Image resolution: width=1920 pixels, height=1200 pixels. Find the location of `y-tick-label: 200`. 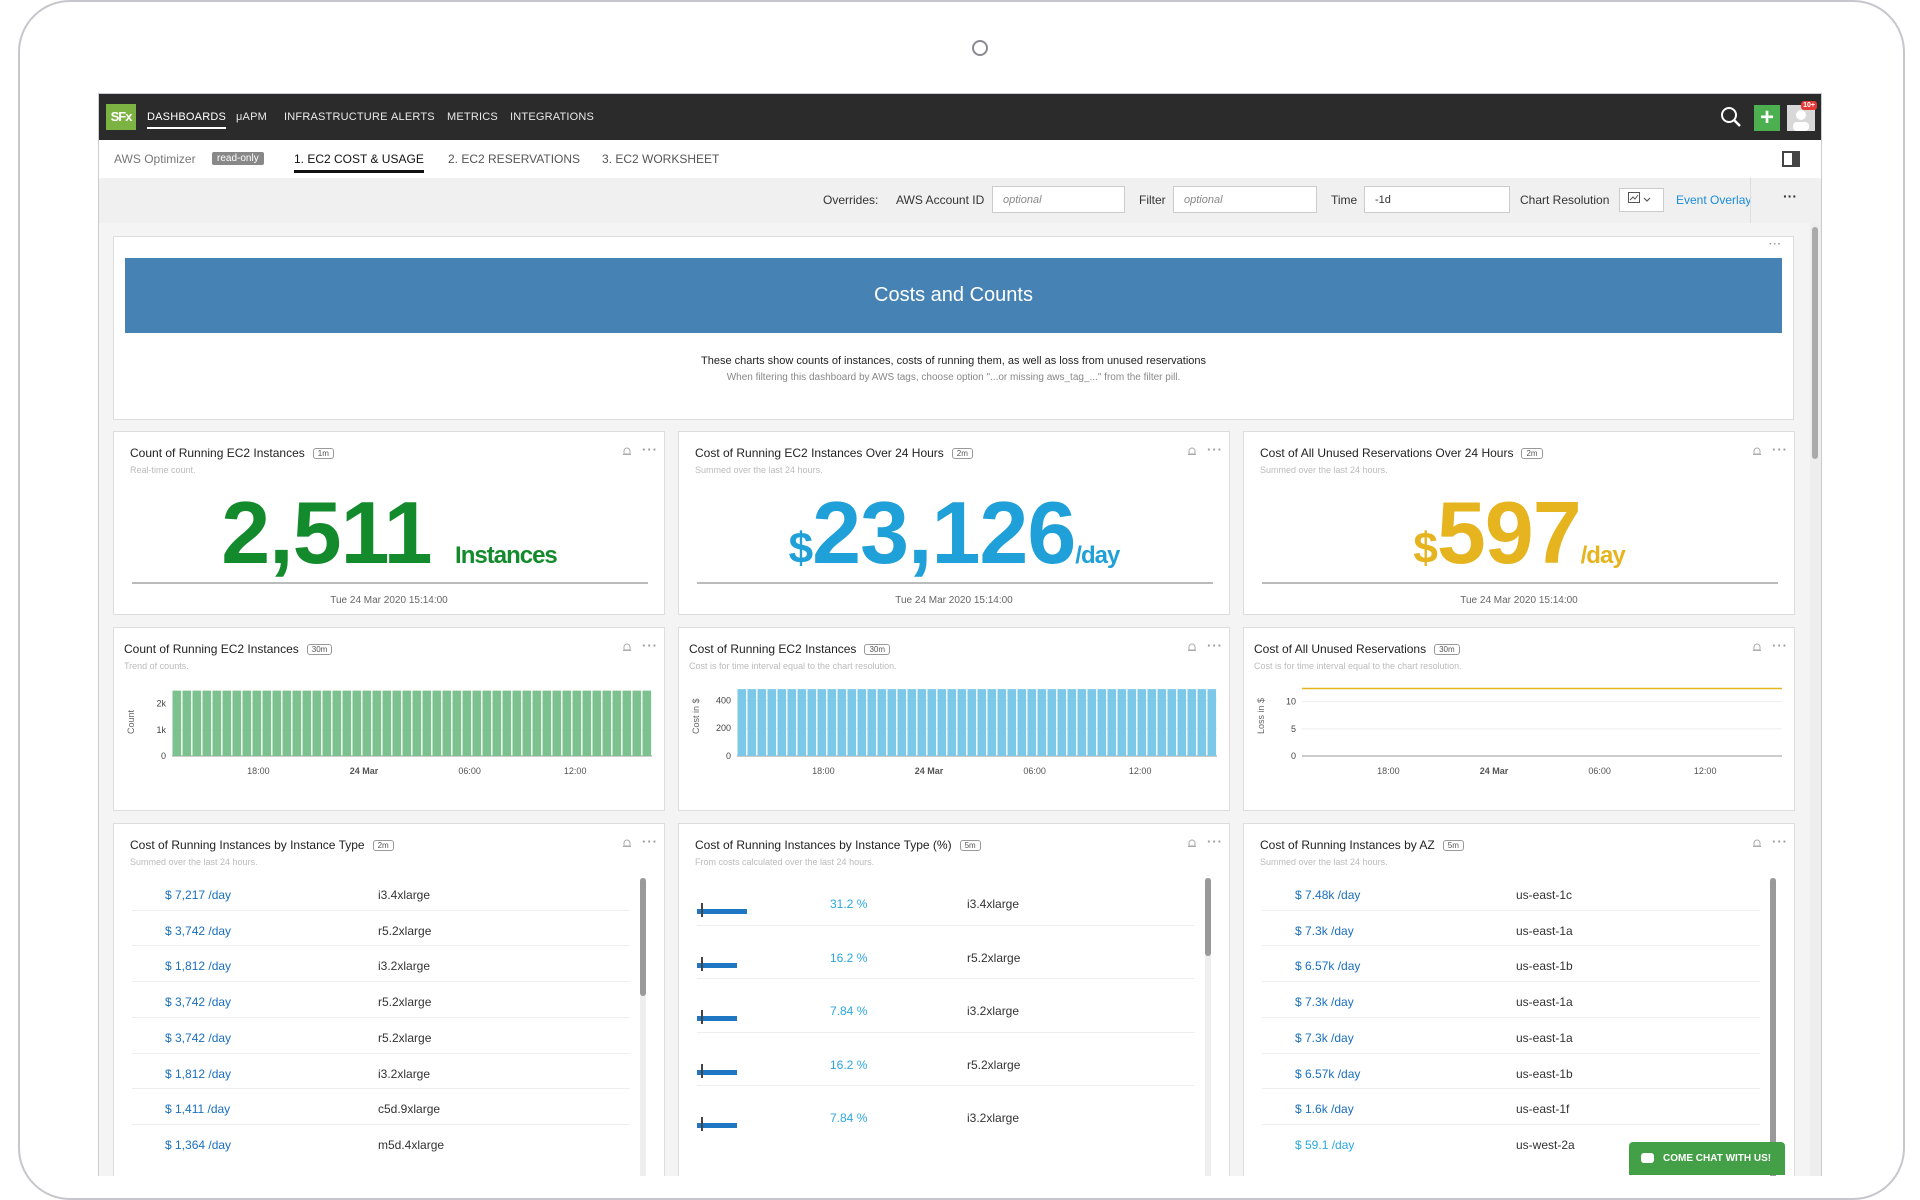

y-tick-label: 200 is located at coordinates (723, 728).